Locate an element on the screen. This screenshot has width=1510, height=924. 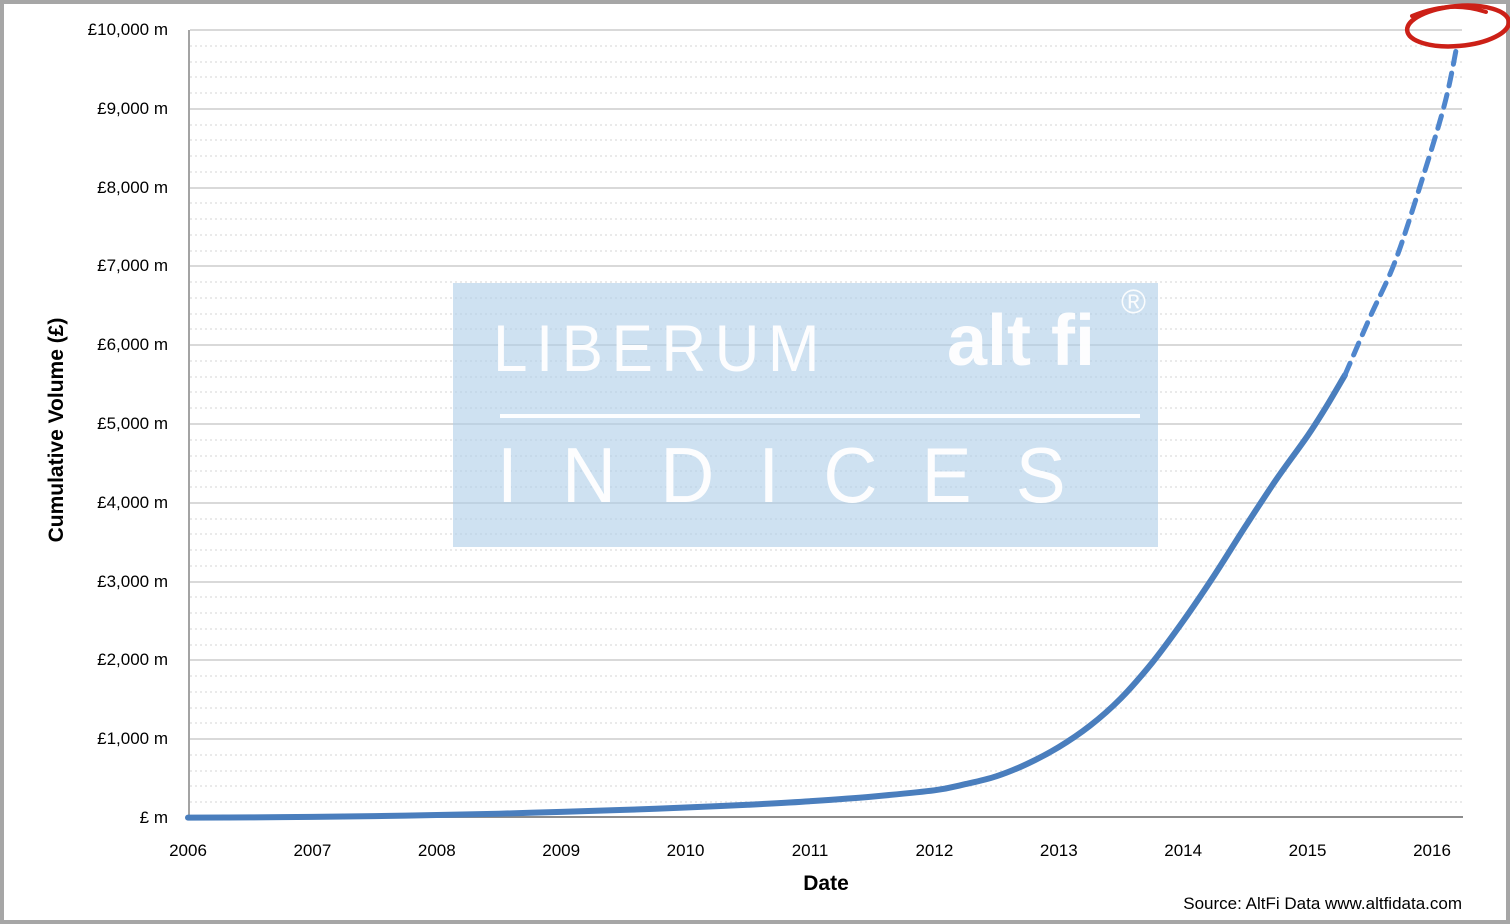
hand-drawn-circle-annotation is located at coordinates (1457, 26).